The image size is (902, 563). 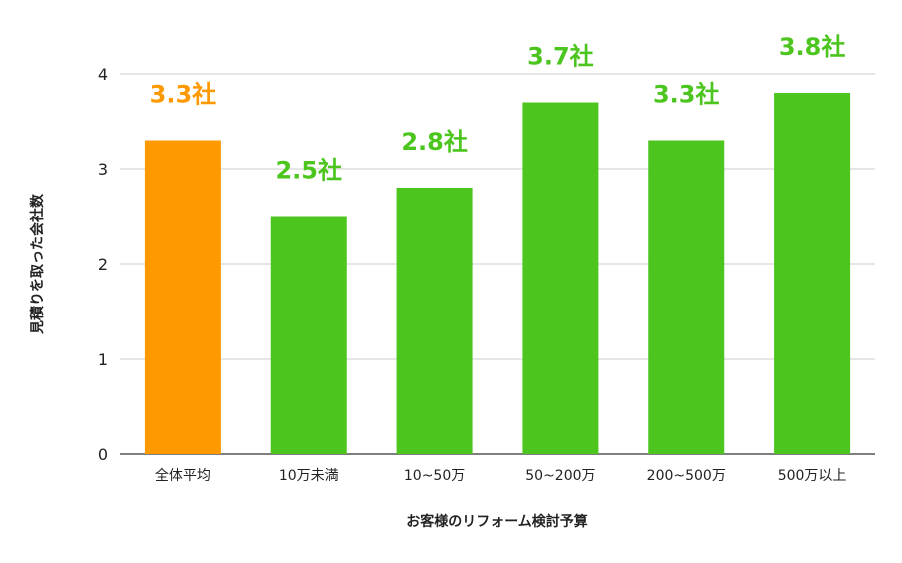 I want to click on x-tick-label: 10~50万, so click(x=434, y=476).